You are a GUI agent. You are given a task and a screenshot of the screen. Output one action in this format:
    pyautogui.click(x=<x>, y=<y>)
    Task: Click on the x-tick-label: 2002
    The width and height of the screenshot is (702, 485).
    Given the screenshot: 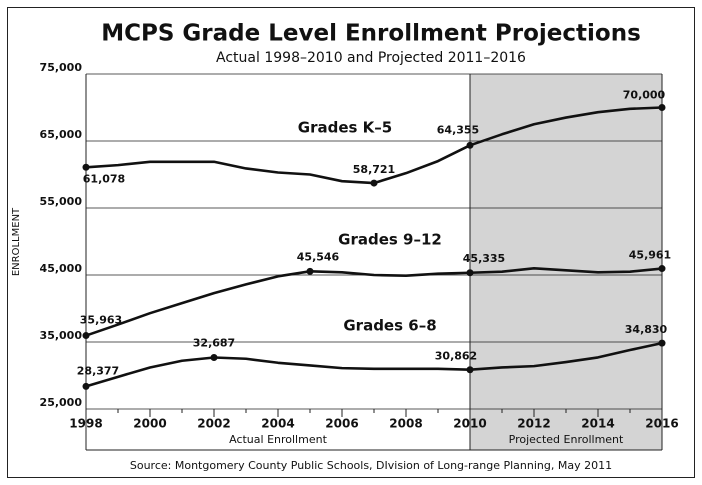 What is the action you would take?
    pyautogui.click(x=213, y=424)
    